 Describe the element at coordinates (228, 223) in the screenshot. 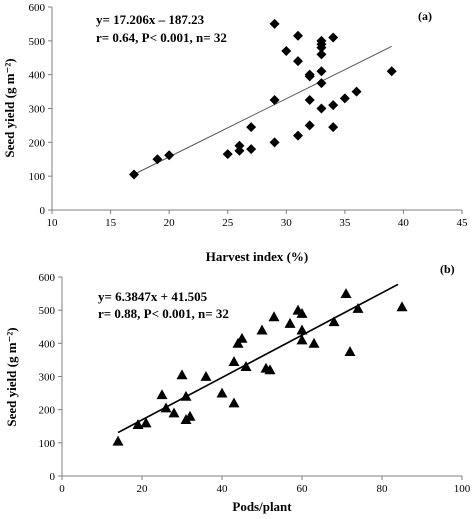

I see `x-tick-label: 25` at that location.